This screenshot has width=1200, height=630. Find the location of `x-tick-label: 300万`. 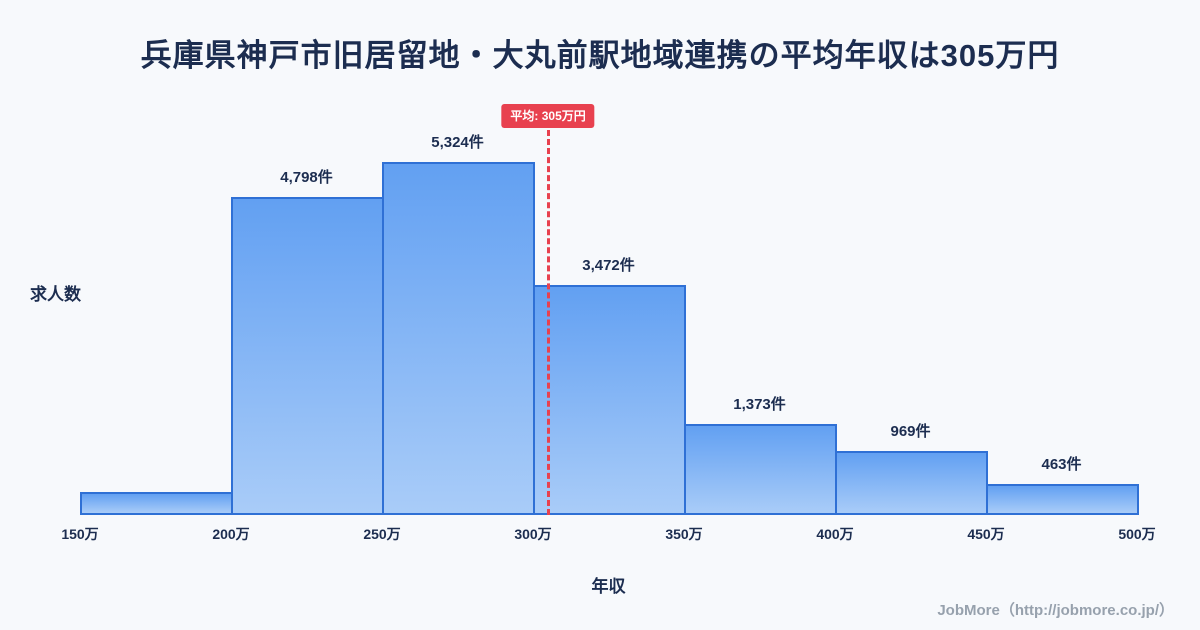

x-tick-label: 300万 is located at coordinates (533, 534).